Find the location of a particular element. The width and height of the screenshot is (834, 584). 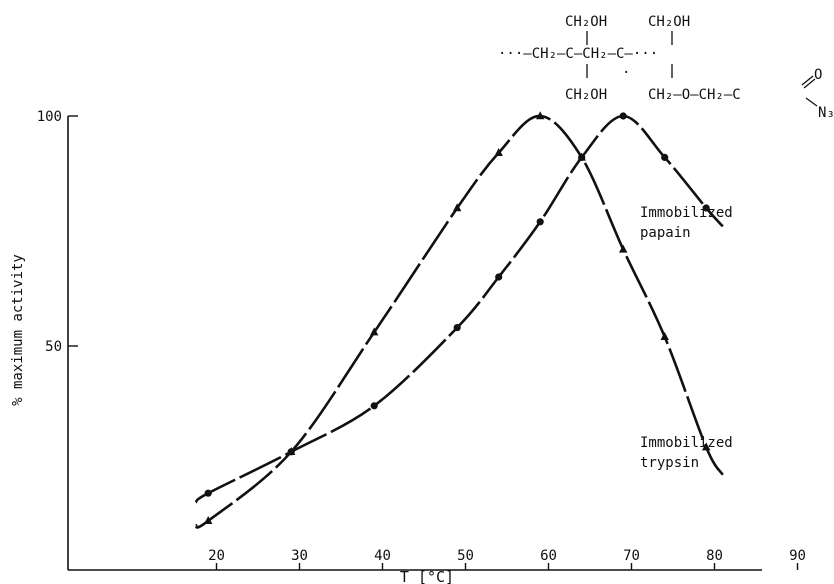

series-label-trypsin: Immobilized trypsin is located at coordinates (686, 453).